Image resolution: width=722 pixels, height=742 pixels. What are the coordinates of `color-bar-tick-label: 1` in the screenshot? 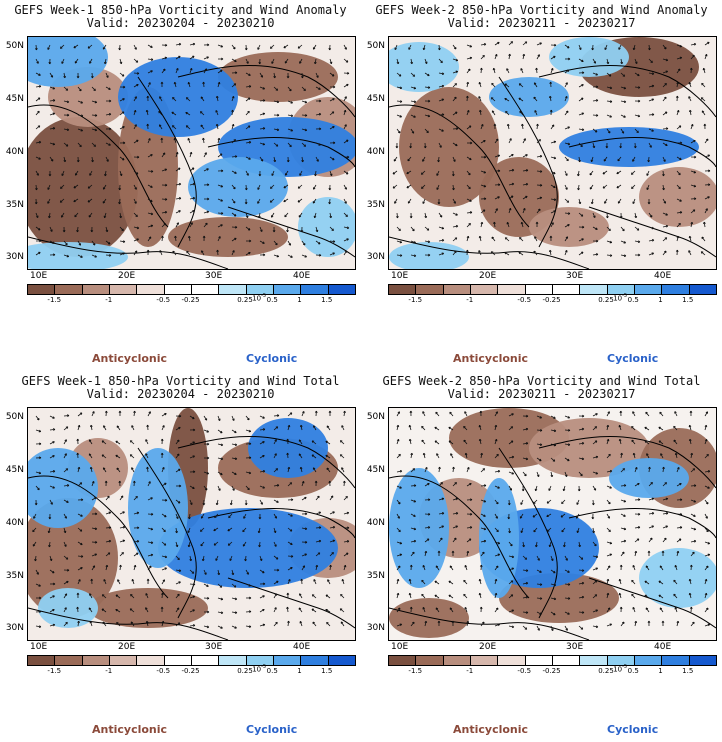 It's located at (299, 300).